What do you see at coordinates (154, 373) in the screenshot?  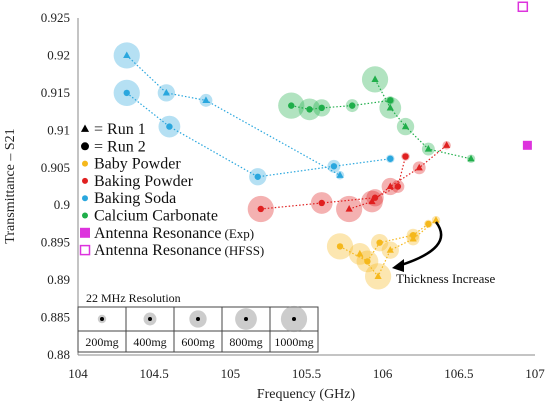 I see `x-tick-label: 104.5` at bounding box center [154, 373].